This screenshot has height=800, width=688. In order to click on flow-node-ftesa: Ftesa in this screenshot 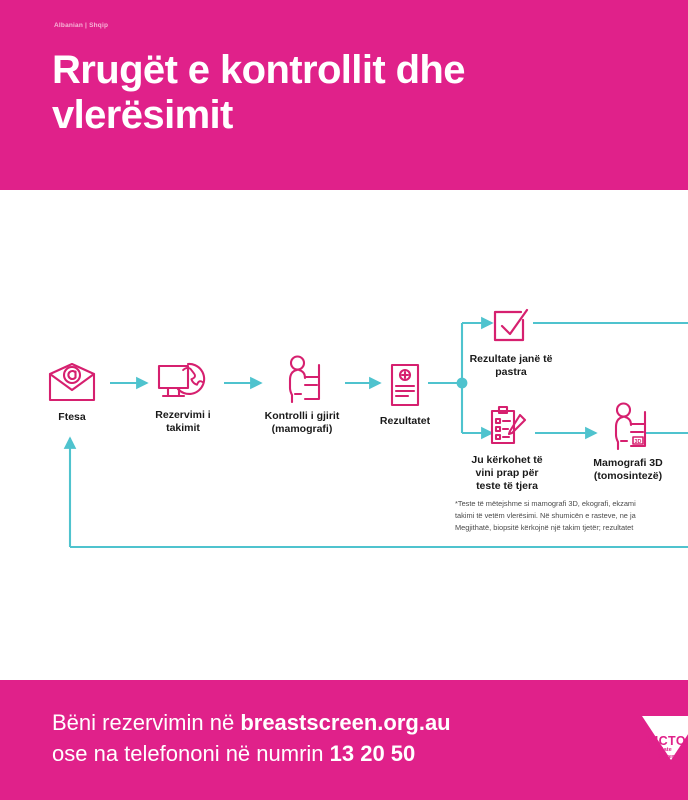, I will do `click(72, 393)`.